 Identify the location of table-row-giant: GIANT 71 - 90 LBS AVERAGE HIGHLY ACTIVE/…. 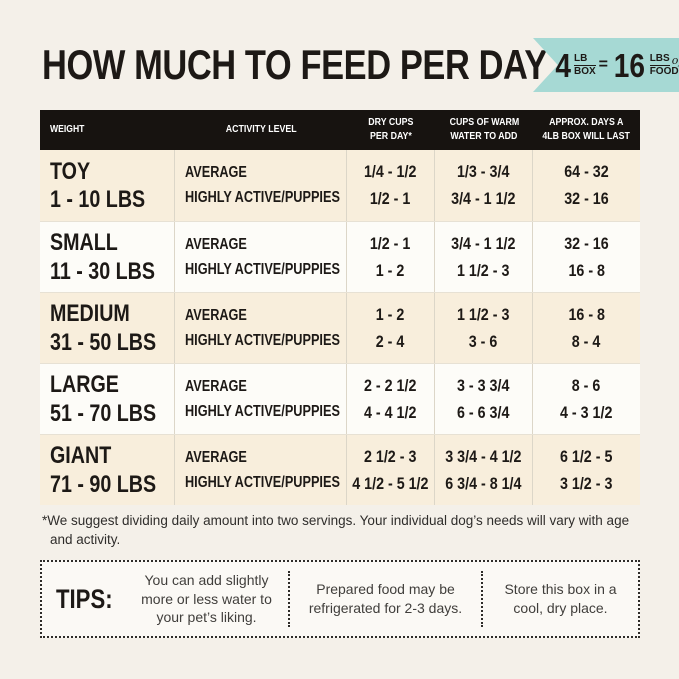
(340, 469).